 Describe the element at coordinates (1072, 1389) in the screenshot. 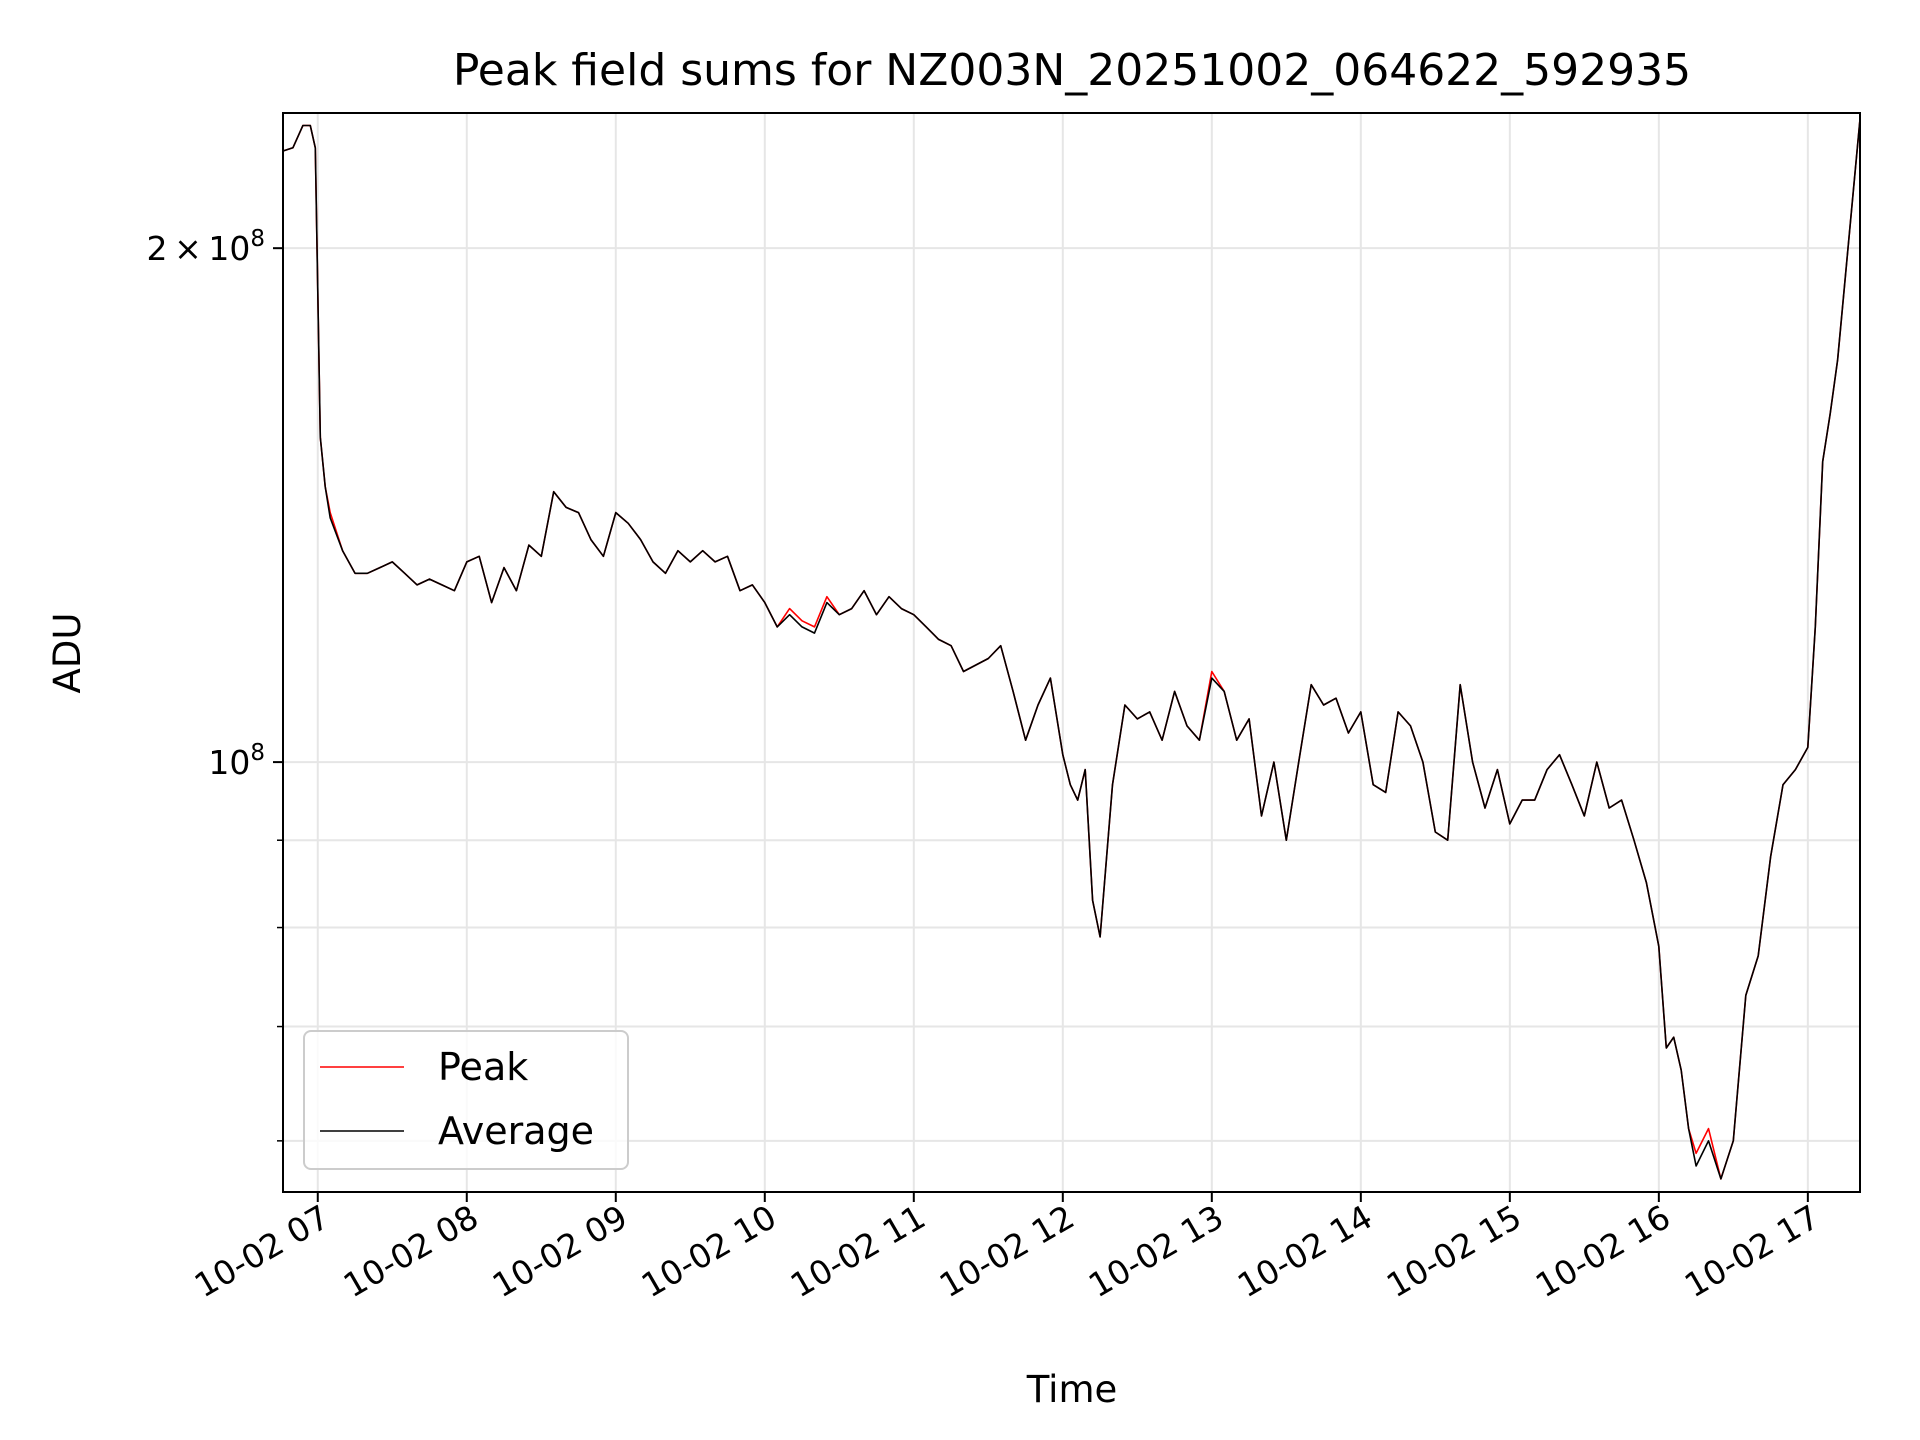

I see `x-axis-label: Time` at that location.